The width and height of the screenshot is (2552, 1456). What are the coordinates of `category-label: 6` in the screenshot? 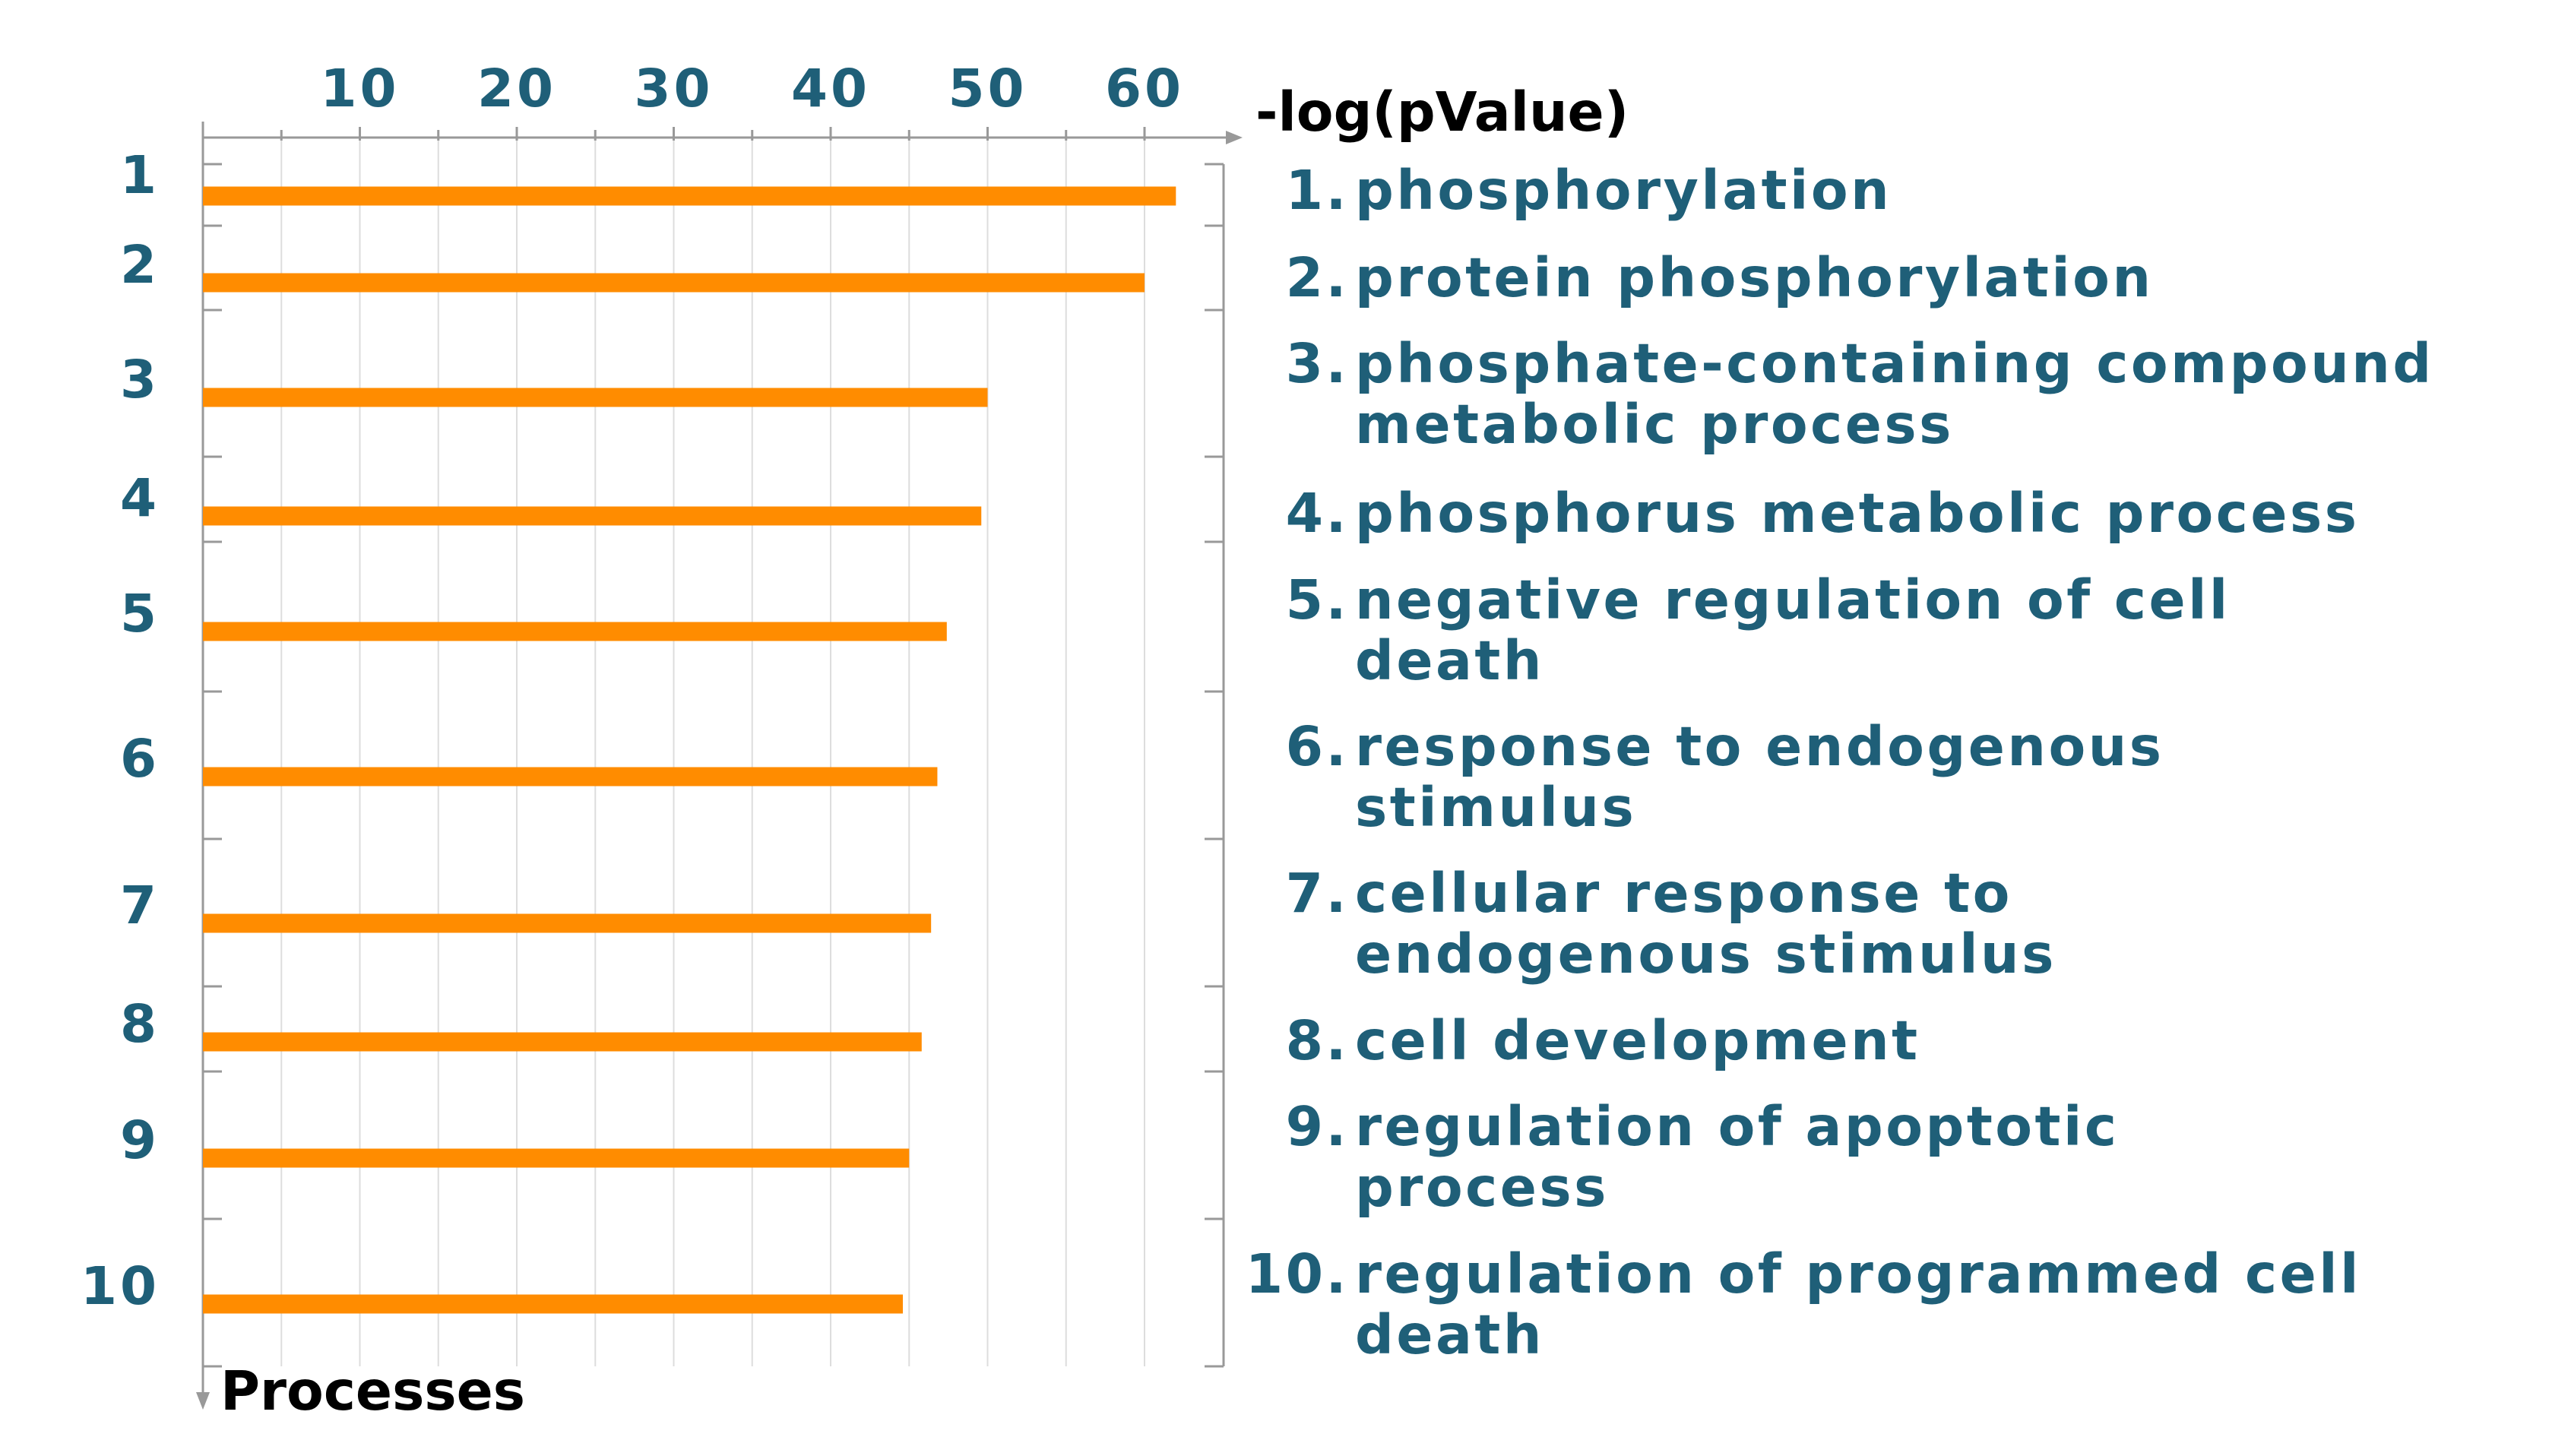 It's located at (140, 759).